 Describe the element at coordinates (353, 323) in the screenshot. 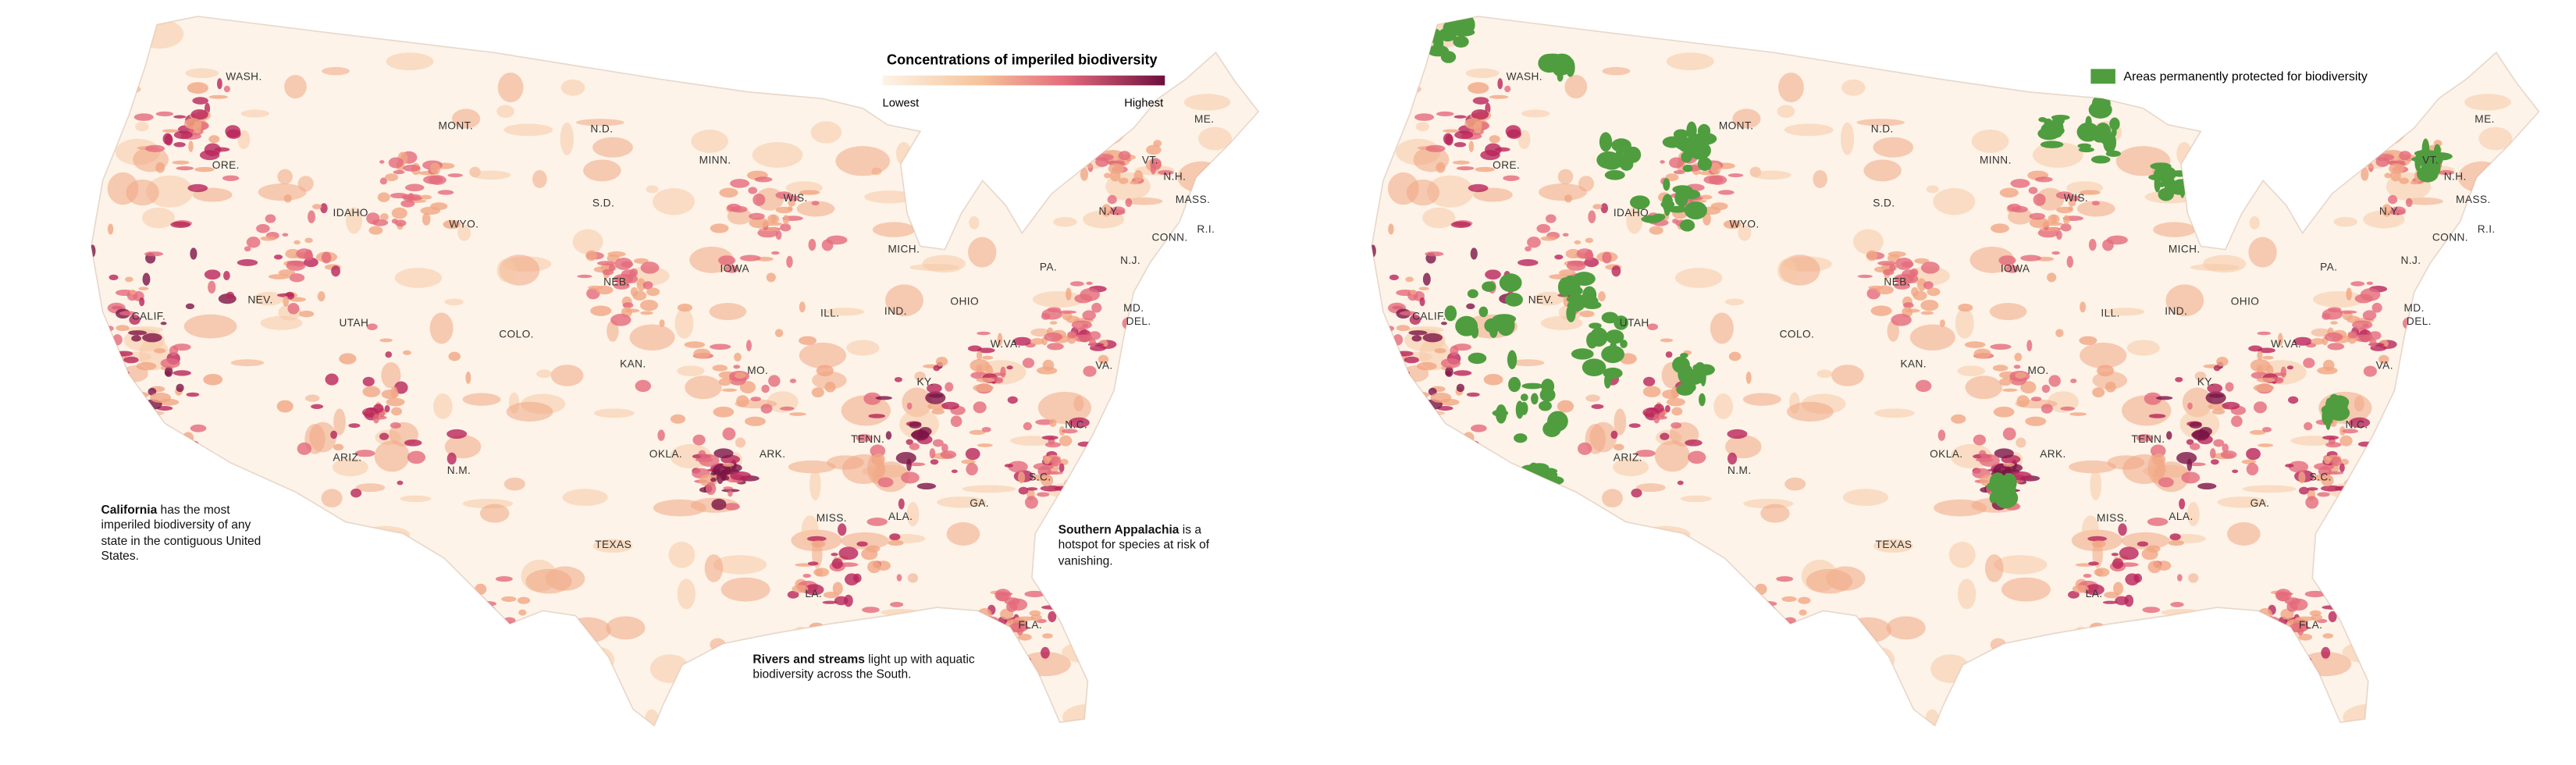

I see `state-label: UTAH` at that location.